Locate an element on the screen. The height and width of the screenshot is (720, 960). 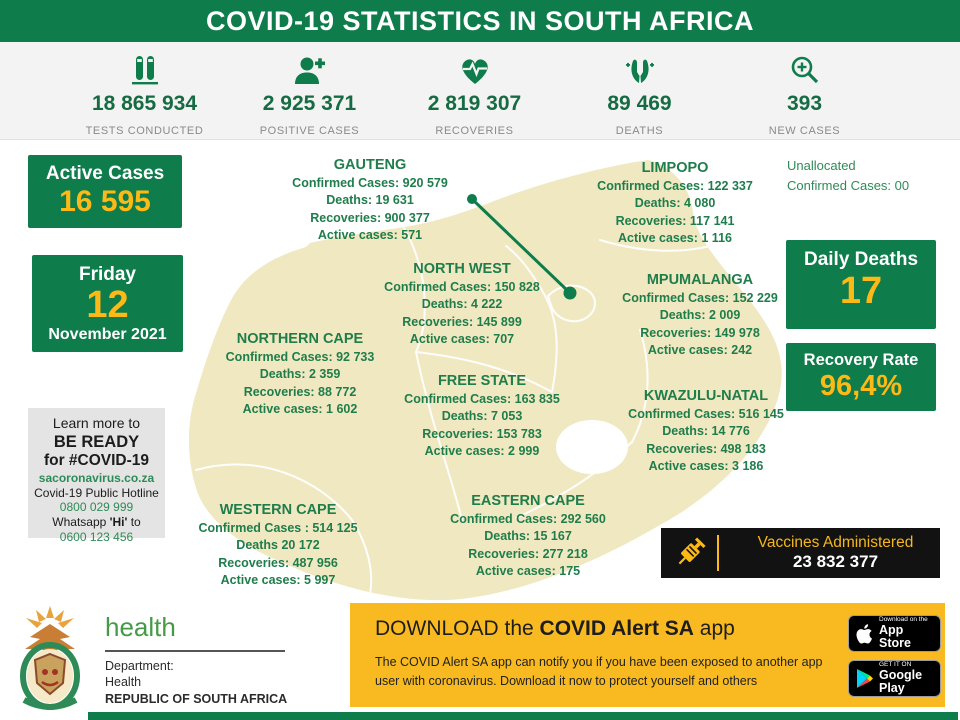
active-cases-label: Active Cases is located at coordinates (105, 173).